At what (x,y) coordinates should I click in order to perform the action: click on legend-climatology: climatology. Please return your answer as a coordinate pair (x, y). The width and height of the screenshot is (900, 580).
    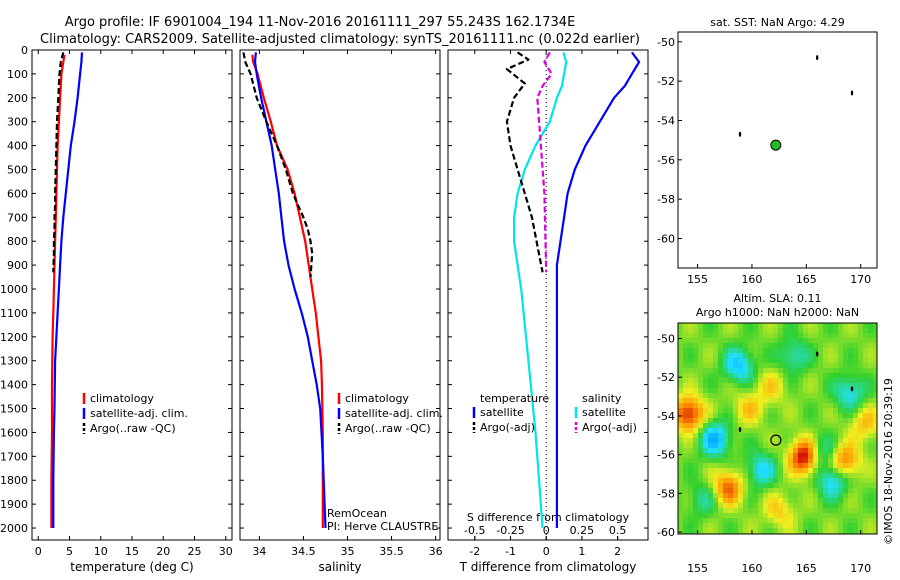
    Looking at the image, I should click on (377, 398).